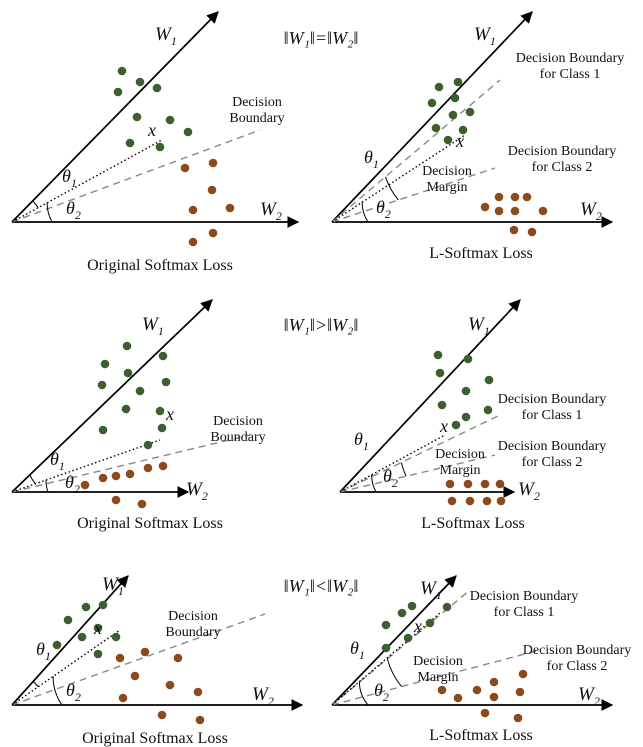 Image resolution: width=643 pixels, height=747 pixels. I want to click on w2-label: W2, so click(591, 211).